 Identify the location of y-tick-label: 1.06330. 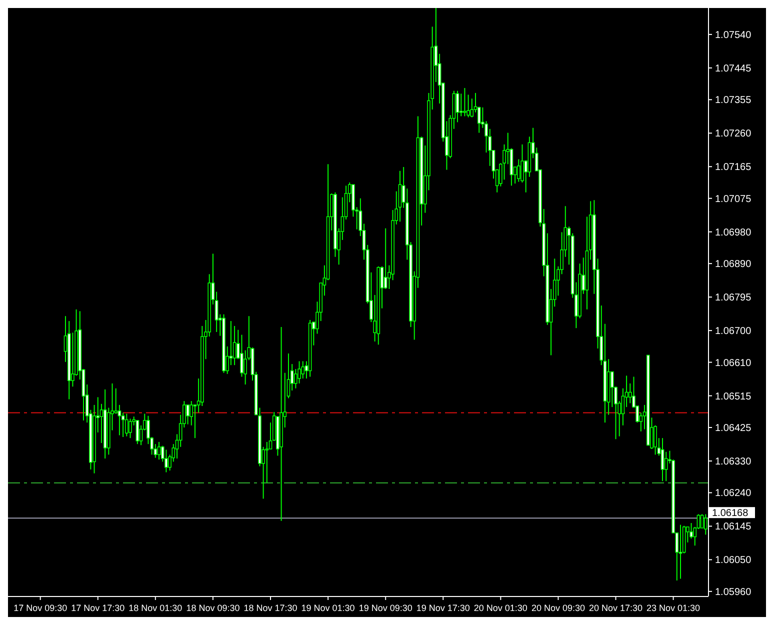
(733, 462).